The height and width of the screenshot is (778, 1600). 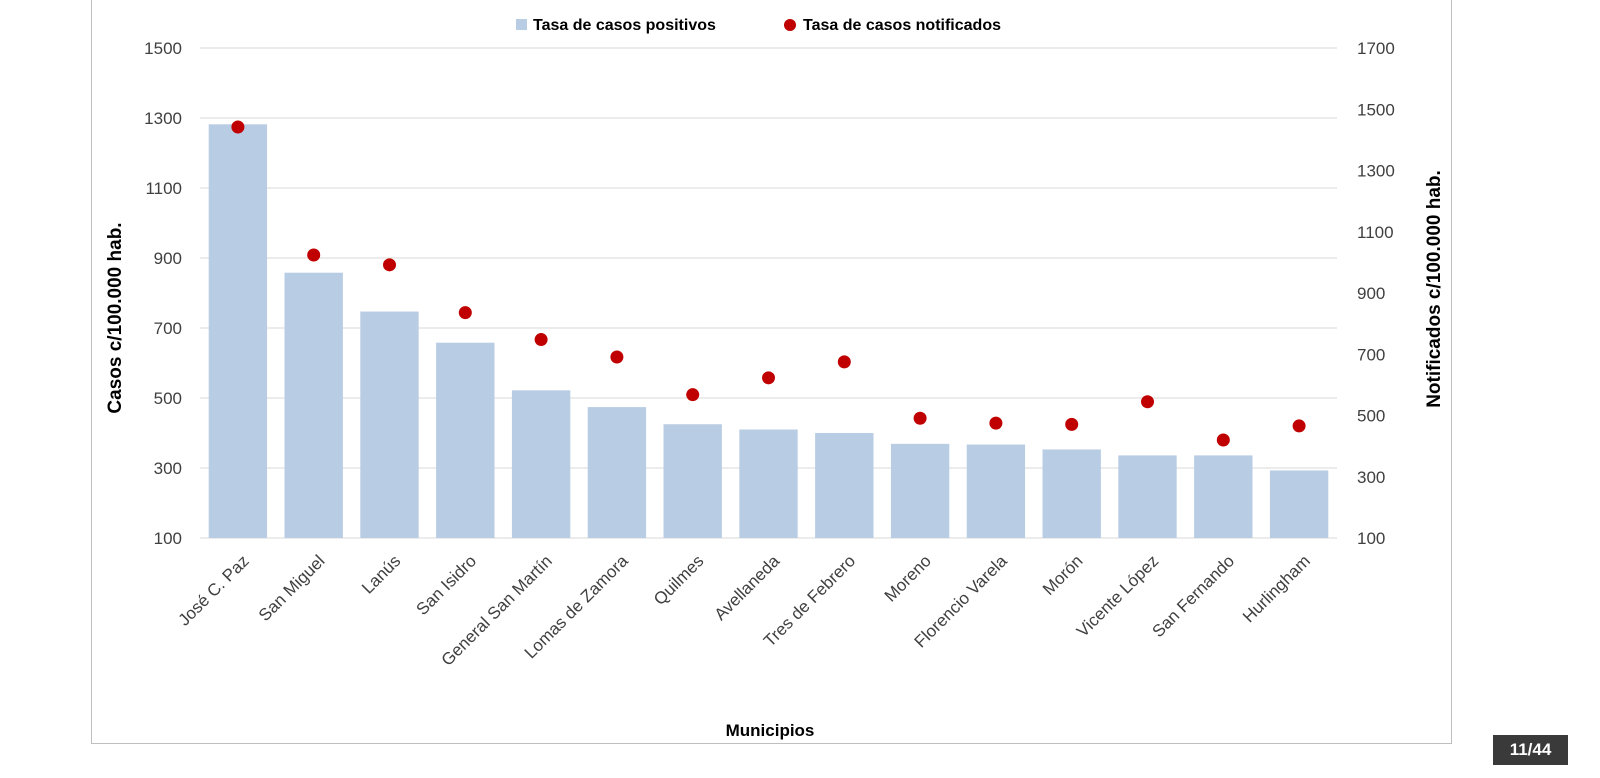 What do you see at coordinates (624, 25) in the screenshot?
I see `legend-label-bar: Tasa de casos positivos` at bounding box center [624, 25].